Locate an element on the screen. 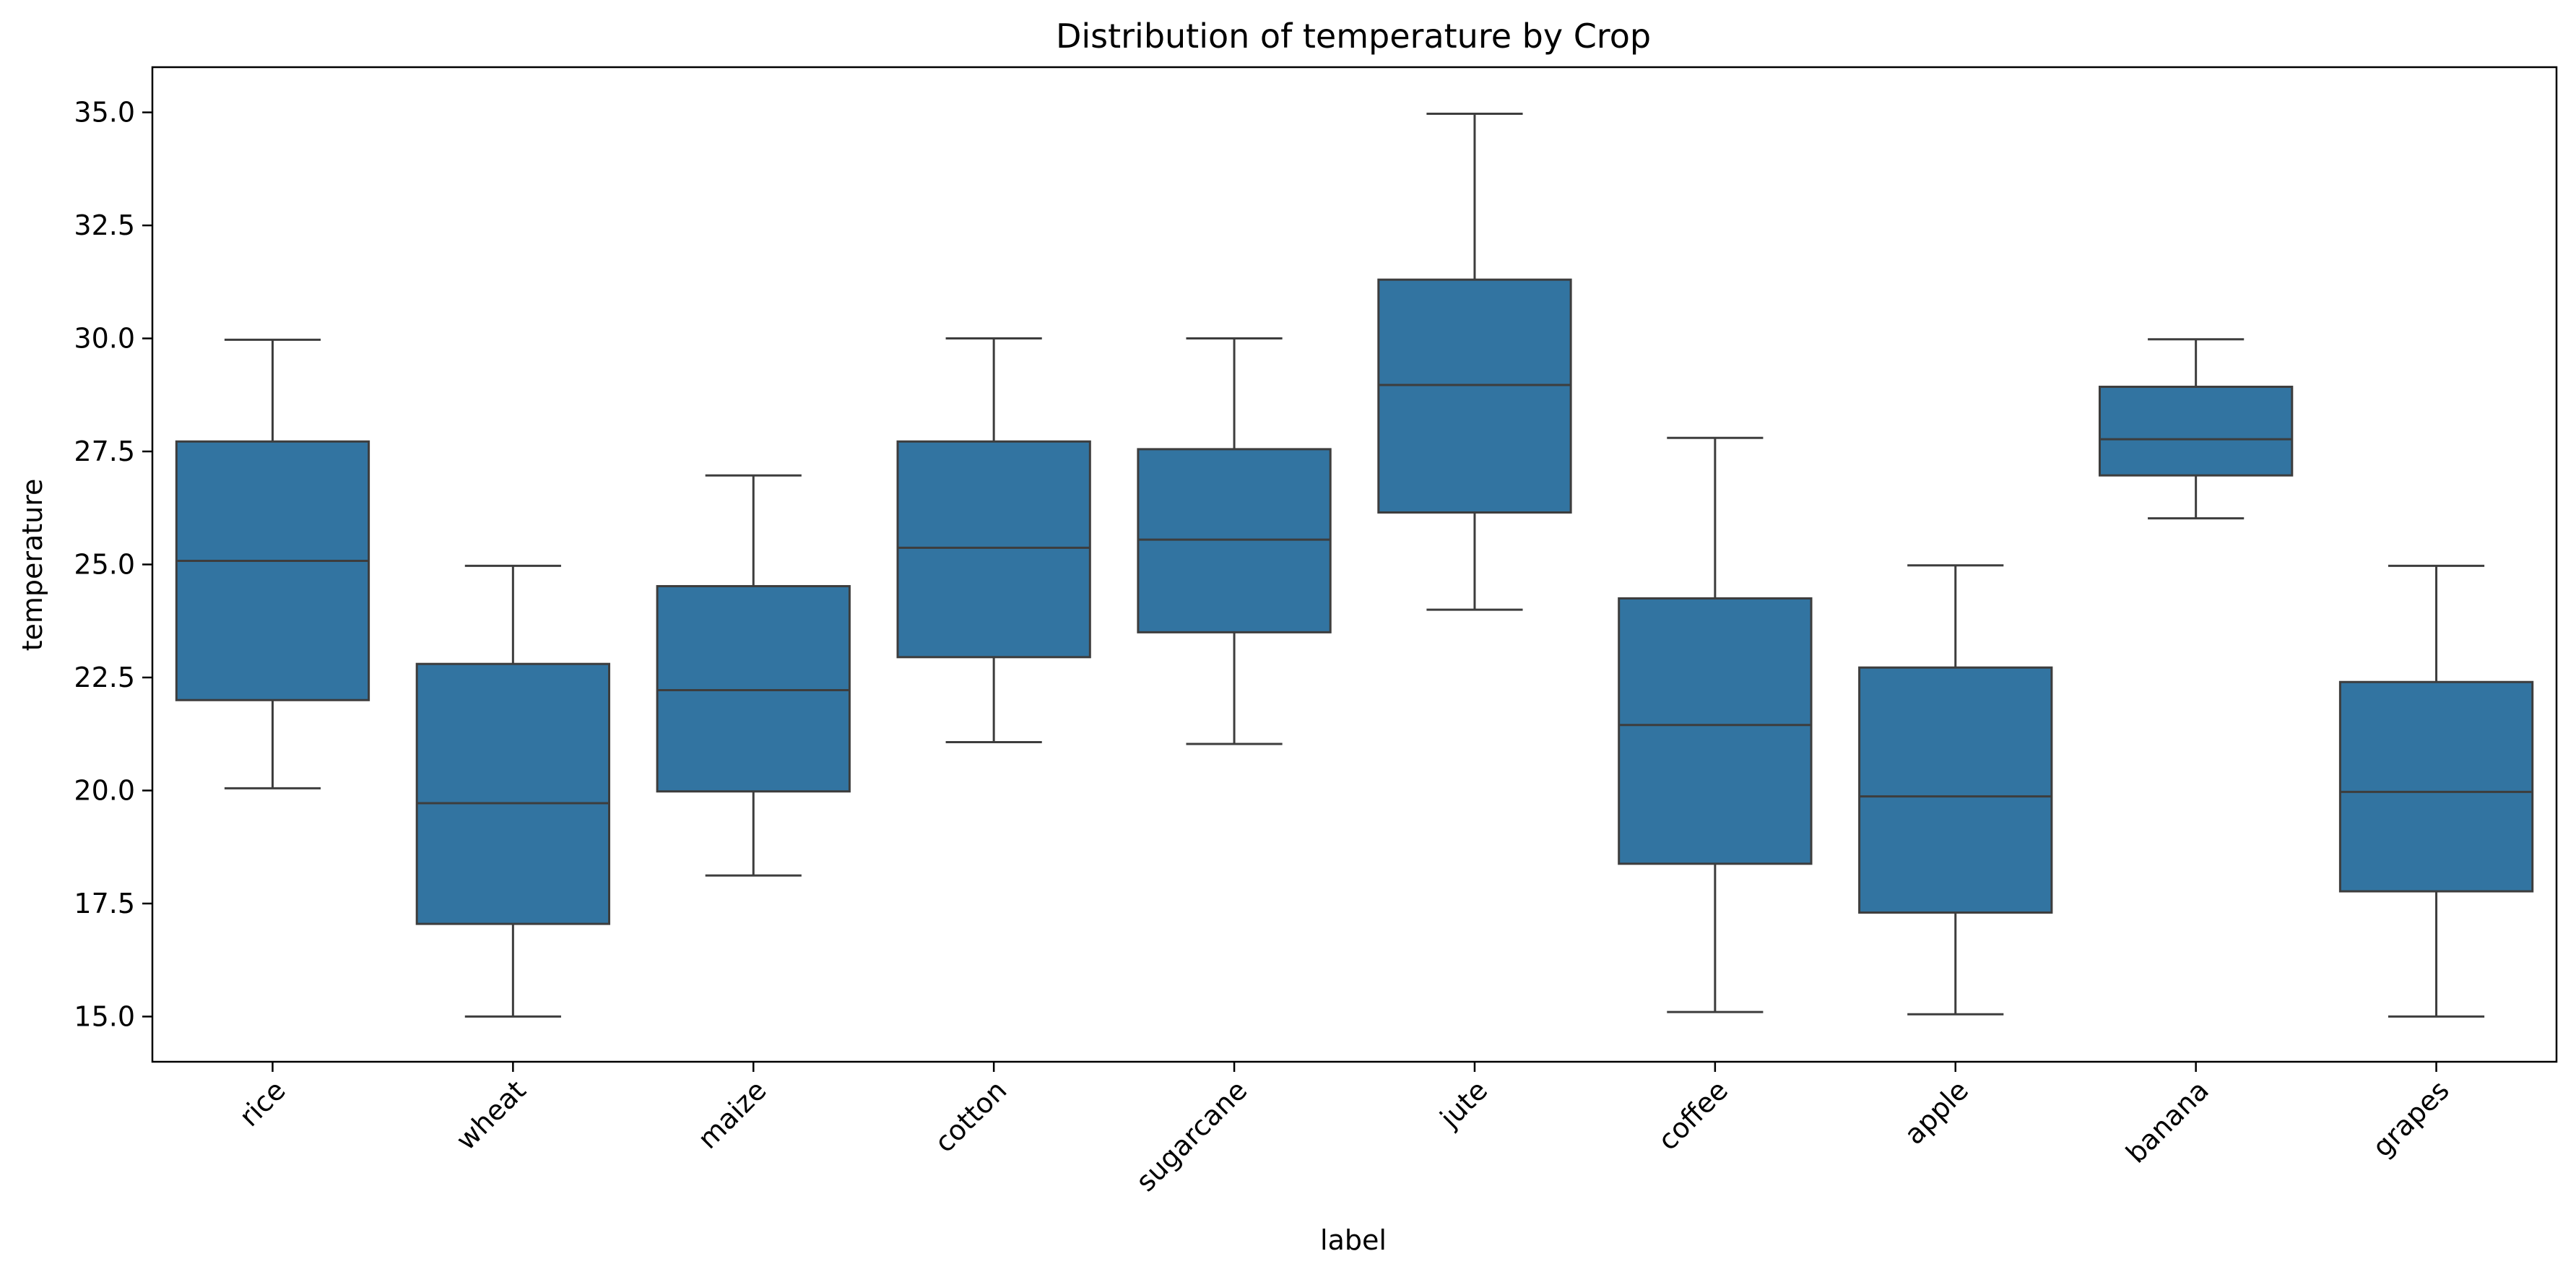  box-maize is located at coordinates (753, 675).